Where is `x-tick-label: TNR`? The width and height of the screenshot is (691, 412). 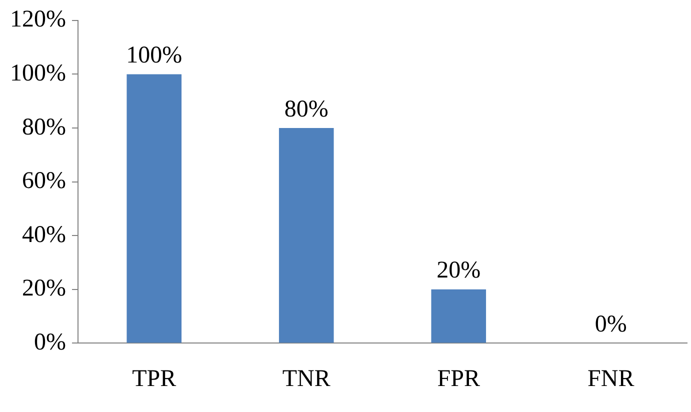 x-tick-label: TNR is located at coordinates (306, 379).